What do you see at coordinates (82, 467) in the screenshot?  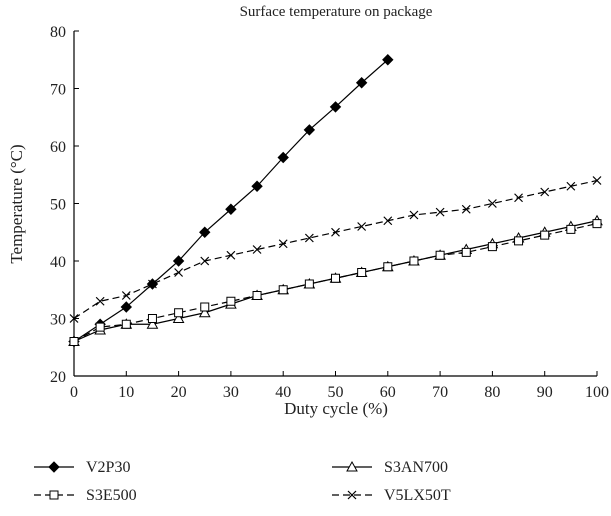 I see `legend-item-v2p30: V2P30` at bounding box center [82, 467].